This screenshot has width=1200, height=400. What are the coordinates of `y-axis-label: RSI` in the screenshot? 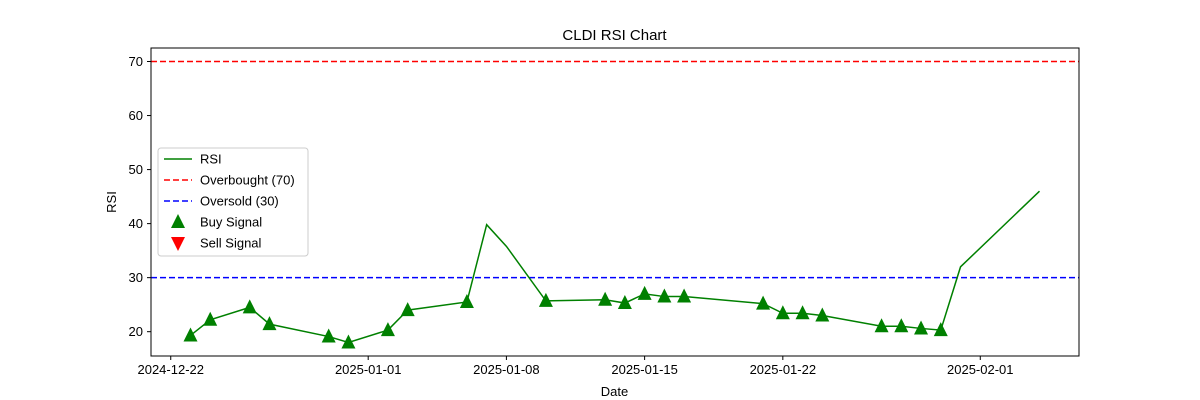 It's located at (111, 202).